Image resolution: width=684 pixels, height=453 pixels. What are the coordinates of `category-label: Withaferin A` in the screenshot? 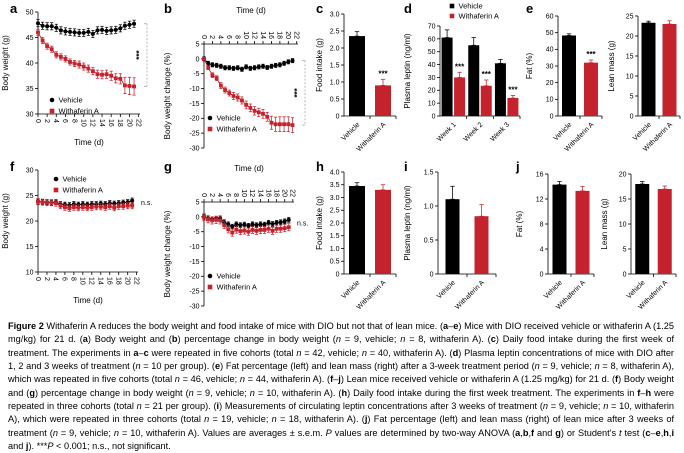 It's located at (470, 295).